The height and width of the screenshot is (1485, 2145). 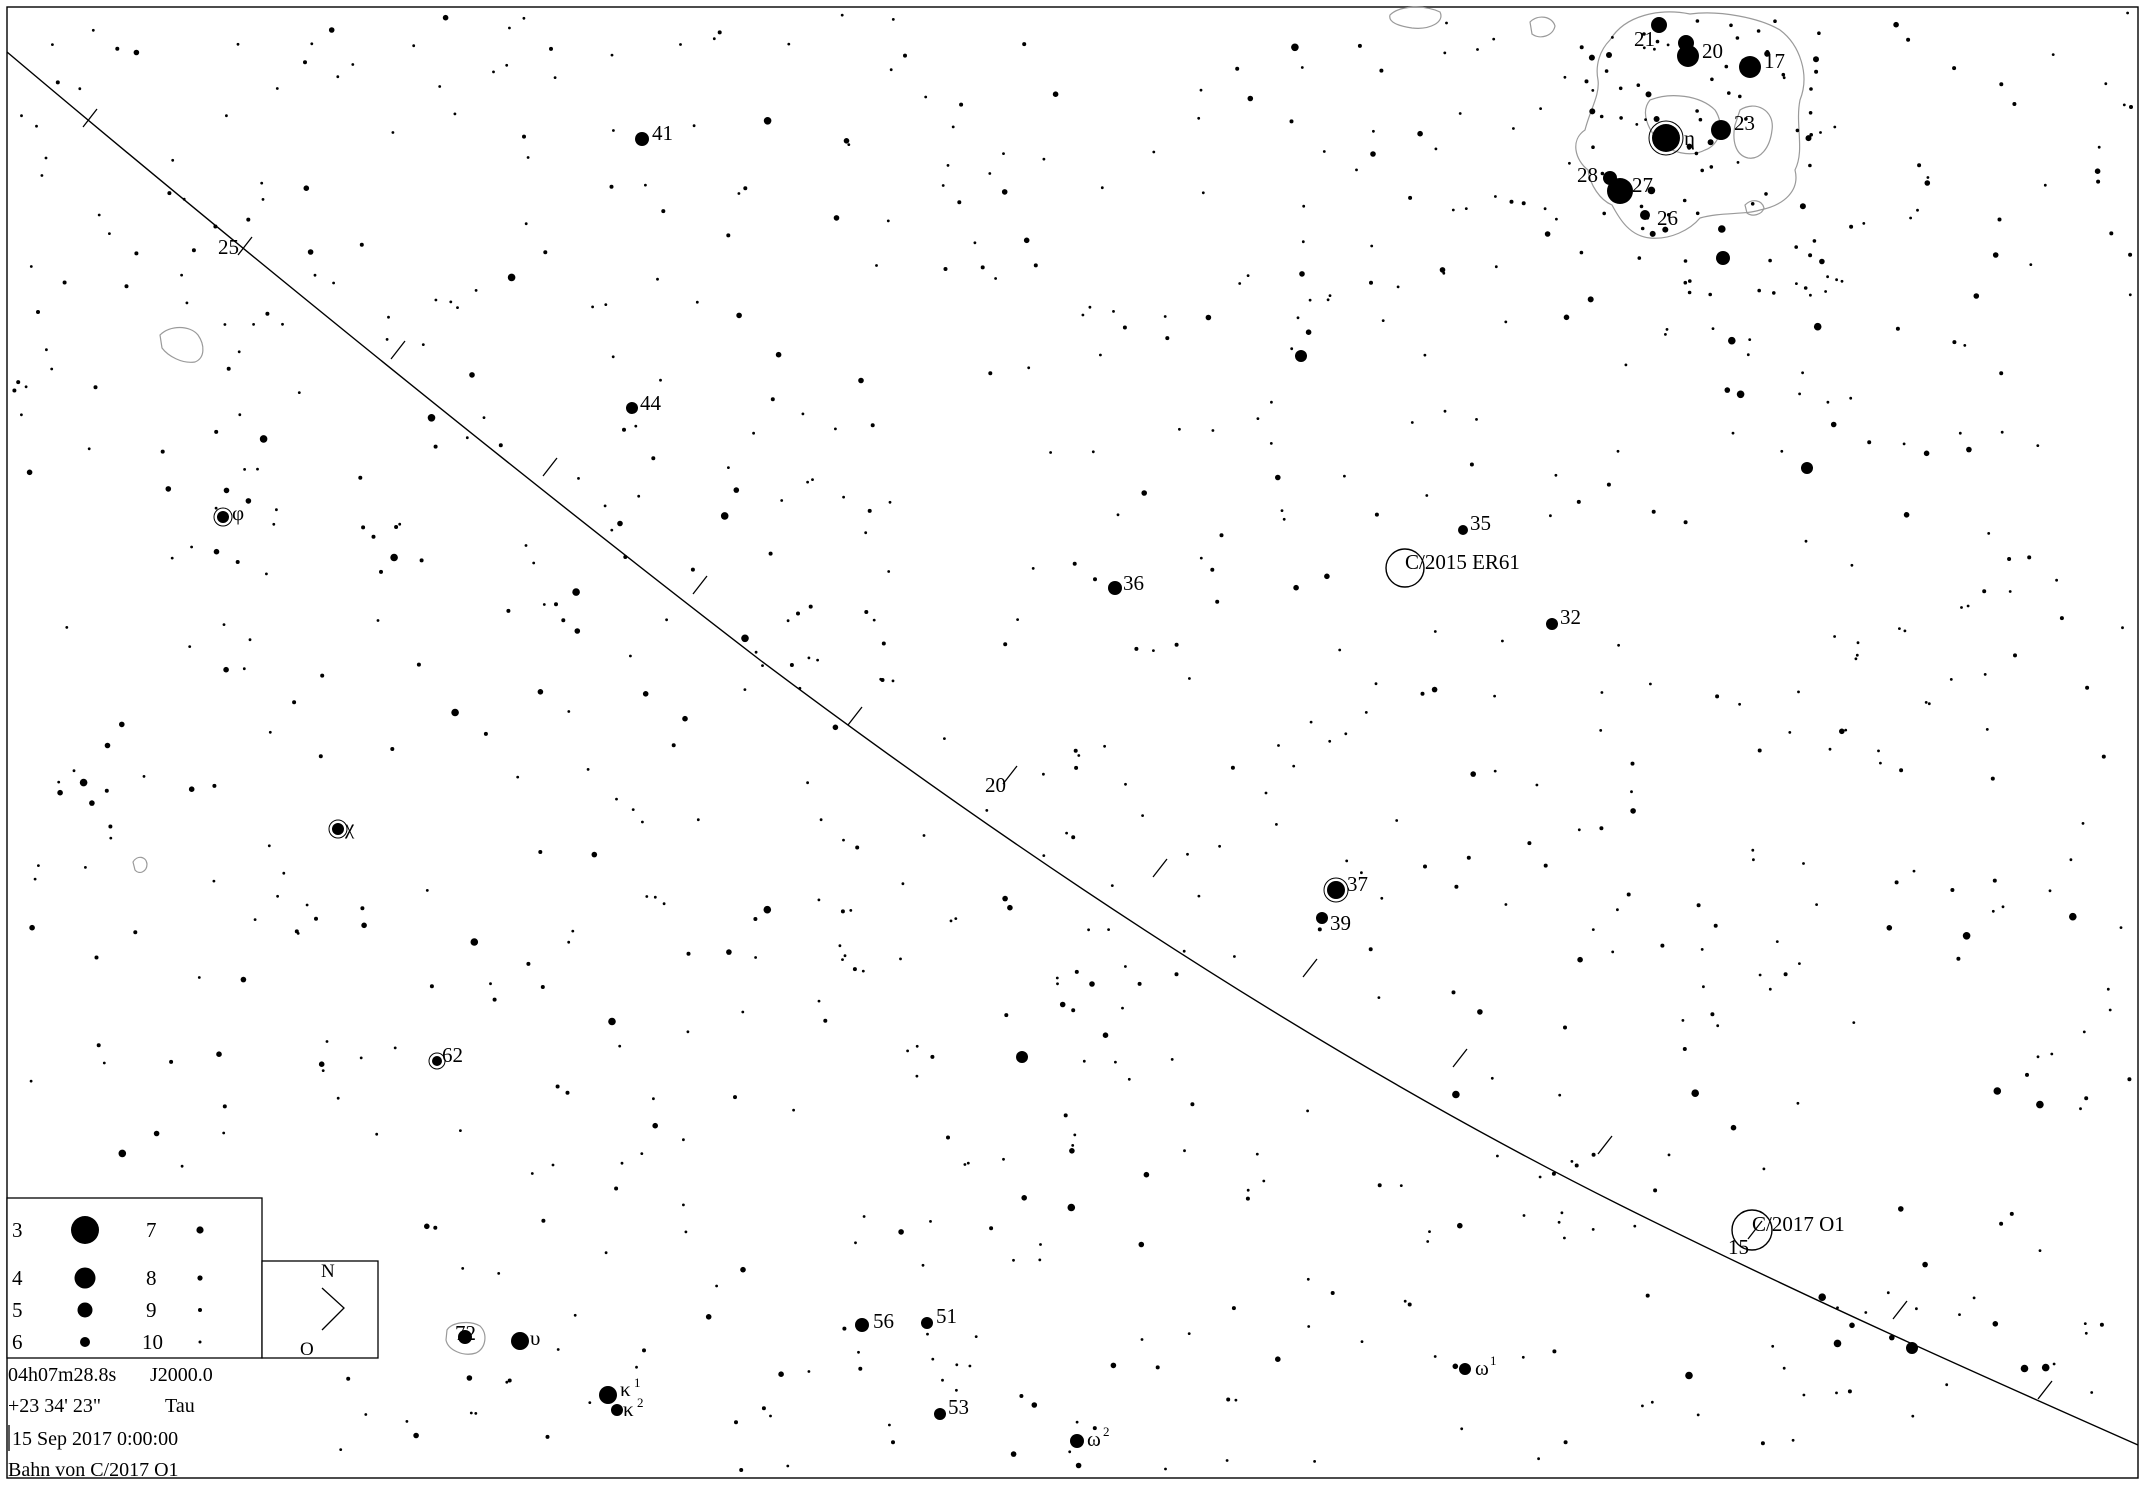 I want to click on star-label-37: 37, so click(x=1357, y=884).